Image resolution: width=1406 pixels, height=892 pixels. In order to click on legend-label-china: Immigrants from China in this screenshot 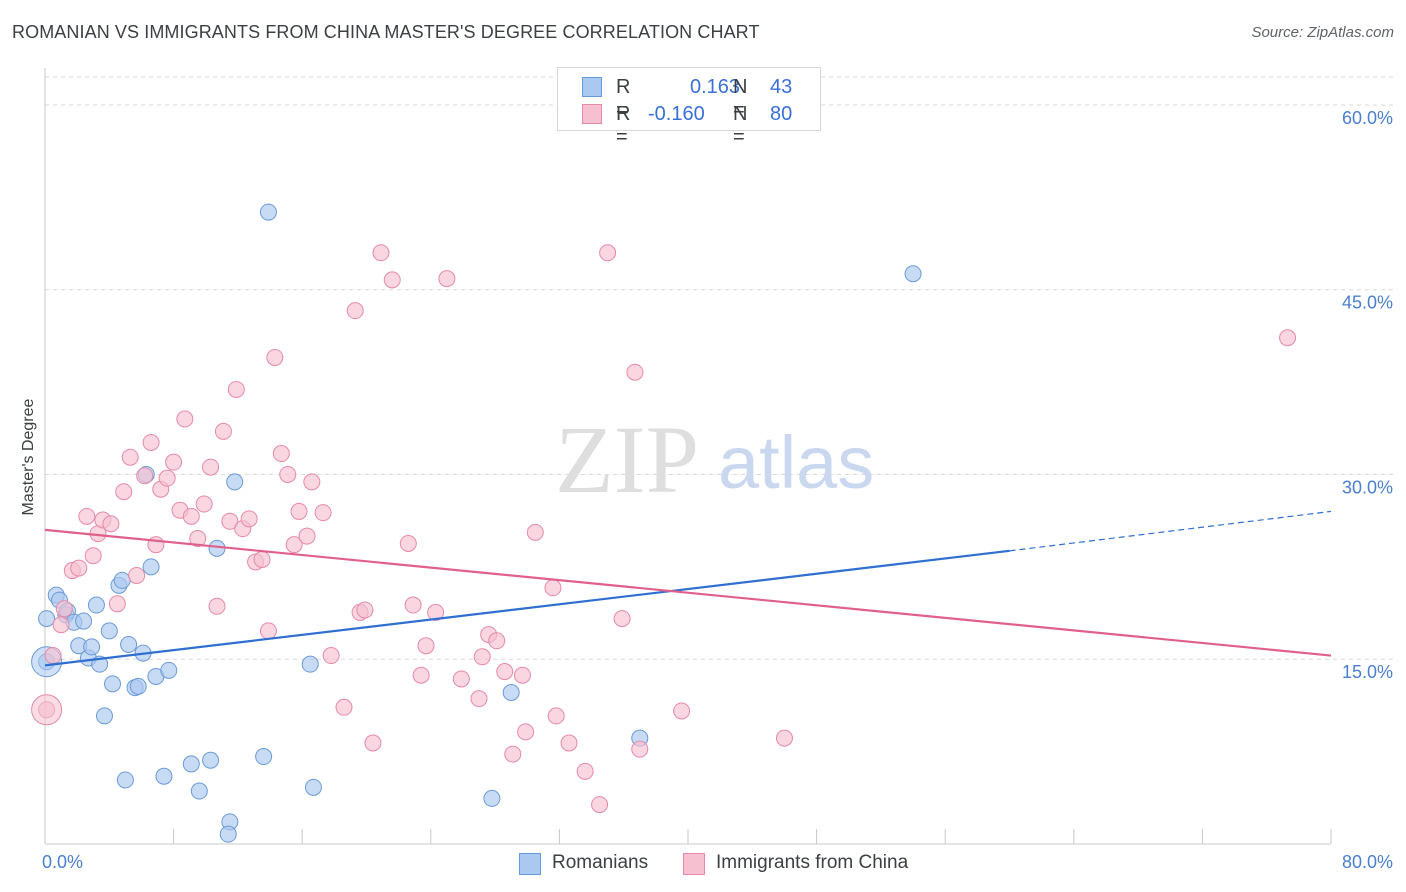, I will do `click(812, 862)`.